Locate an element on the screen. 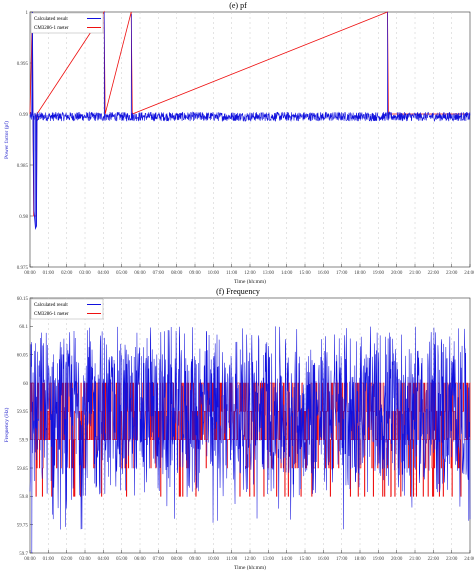 The image size is (474, 571). chart-f-y-label: Frequency (Hz) is located at coordinates (6, 425).